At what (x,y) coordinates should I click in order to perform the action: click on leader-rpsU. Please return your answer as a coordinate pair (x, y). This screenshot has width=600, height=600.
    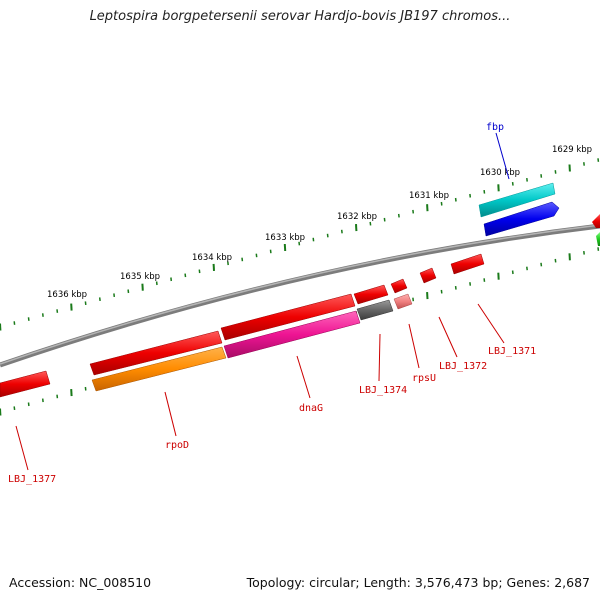
    Looking at the image, I should click on (414, 346).